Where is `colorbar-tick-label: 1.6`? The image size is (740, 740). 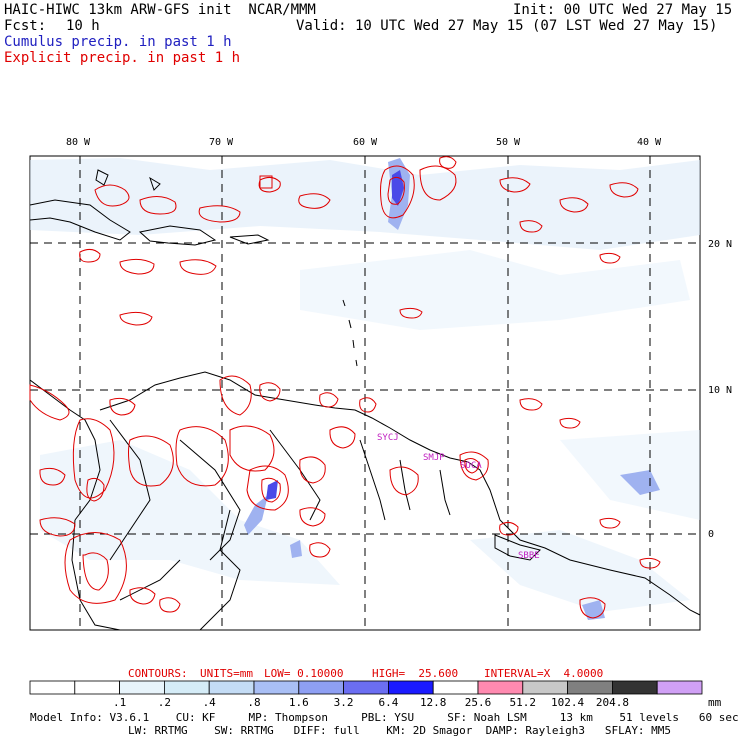 colorbar-tick-label: 1.6 is located at coordinates (299, 702).